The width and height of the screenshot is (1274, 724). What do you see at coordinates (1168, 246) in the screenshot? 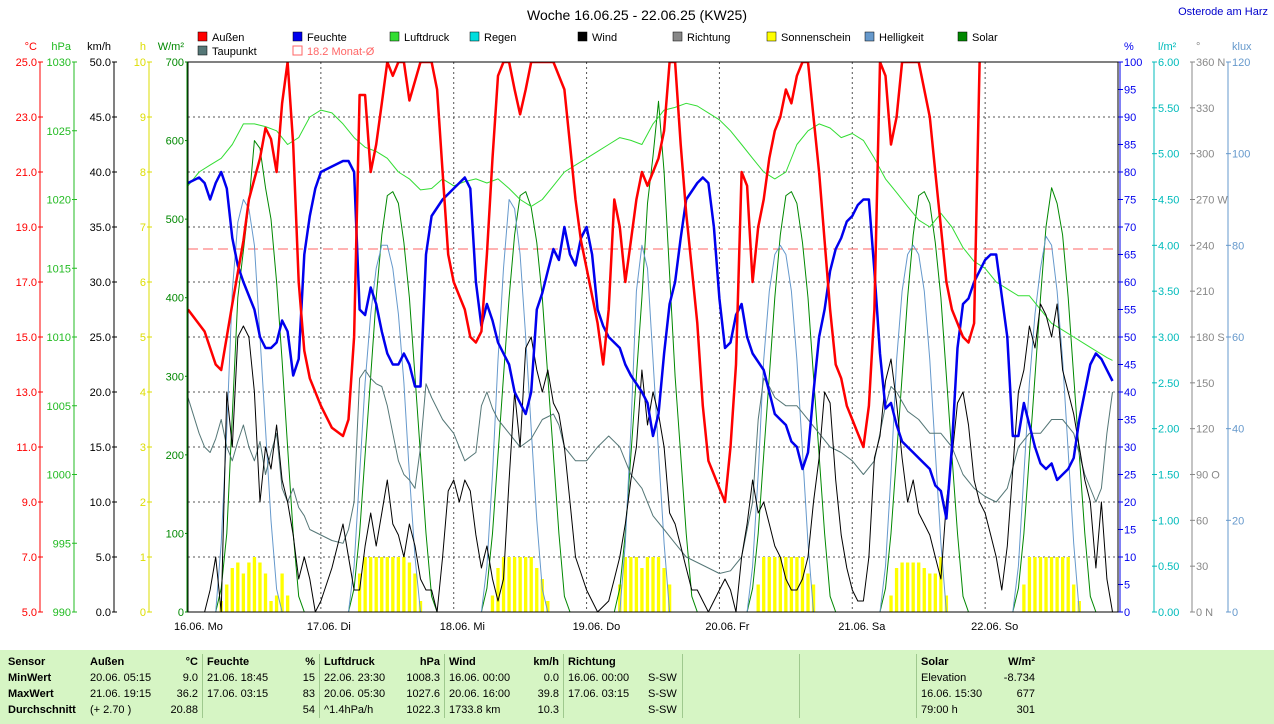
I see `axis-label-lm2: 4.00` at bounding box center [1168, 246].